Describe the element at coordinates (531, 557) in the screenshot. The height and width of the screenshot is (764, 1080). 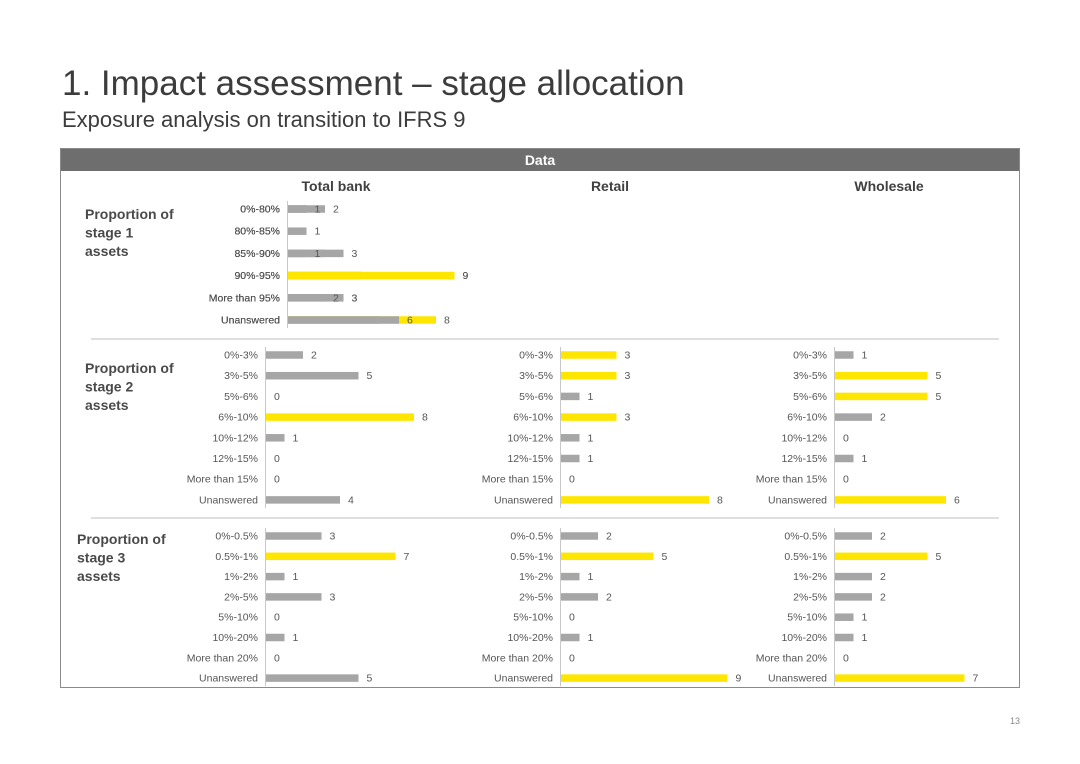
I see `tick-label-retail-stage3-0-5-1: 0.5%-1%` at that location.